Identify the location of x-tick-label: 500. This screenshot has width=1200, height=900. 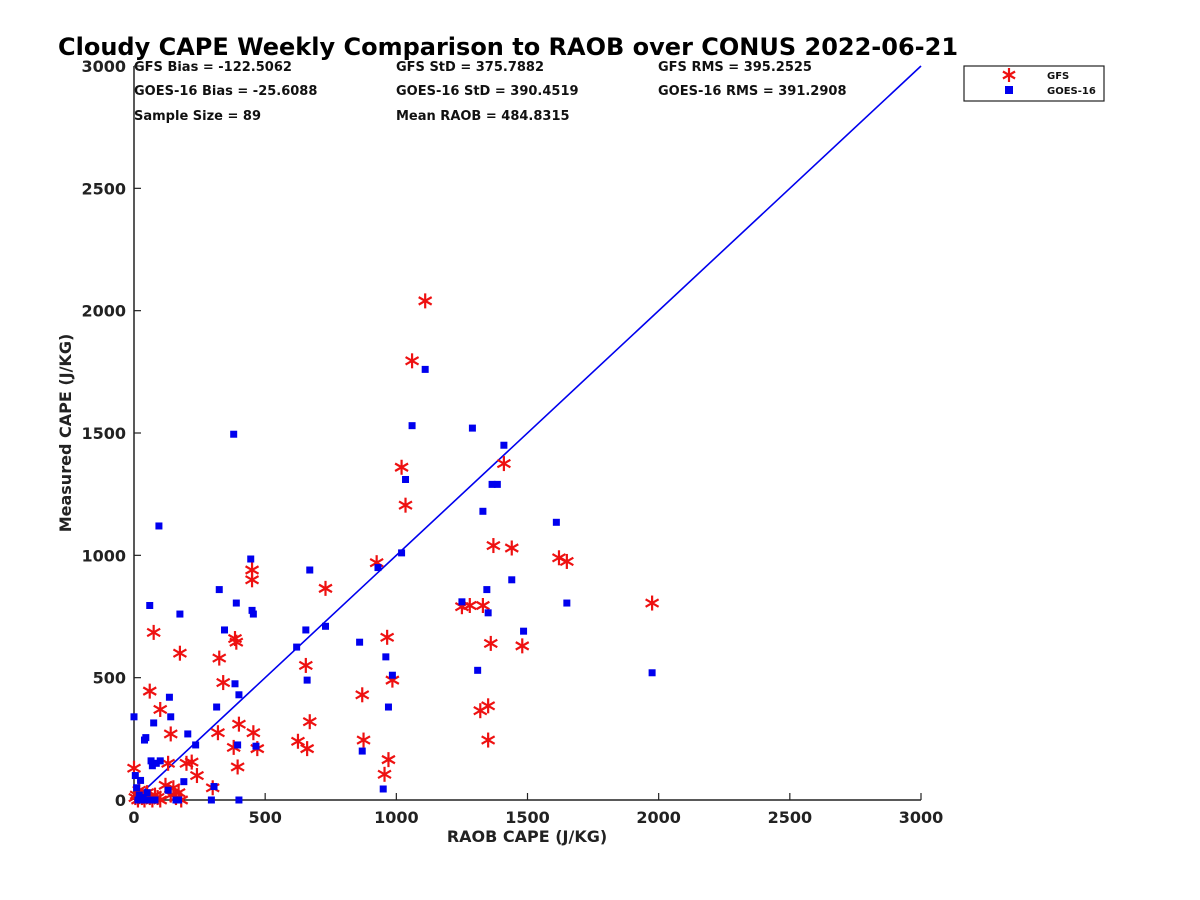
(264, 817).